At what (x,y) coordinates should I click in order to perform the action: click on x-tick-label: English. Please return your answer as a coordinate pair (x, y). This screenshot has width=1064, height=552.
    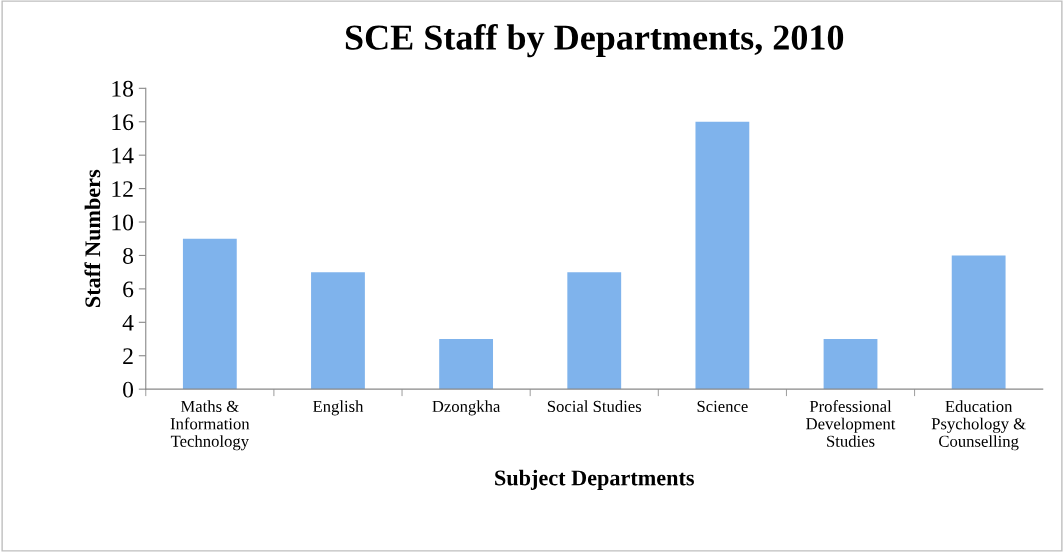
    Looking at the image, I should click on (338, 408).